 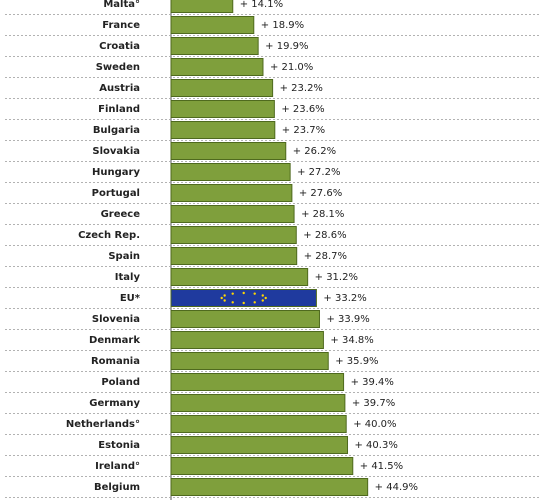 I want to click on value-label: + 27.6%, so click(x=320, y=193).